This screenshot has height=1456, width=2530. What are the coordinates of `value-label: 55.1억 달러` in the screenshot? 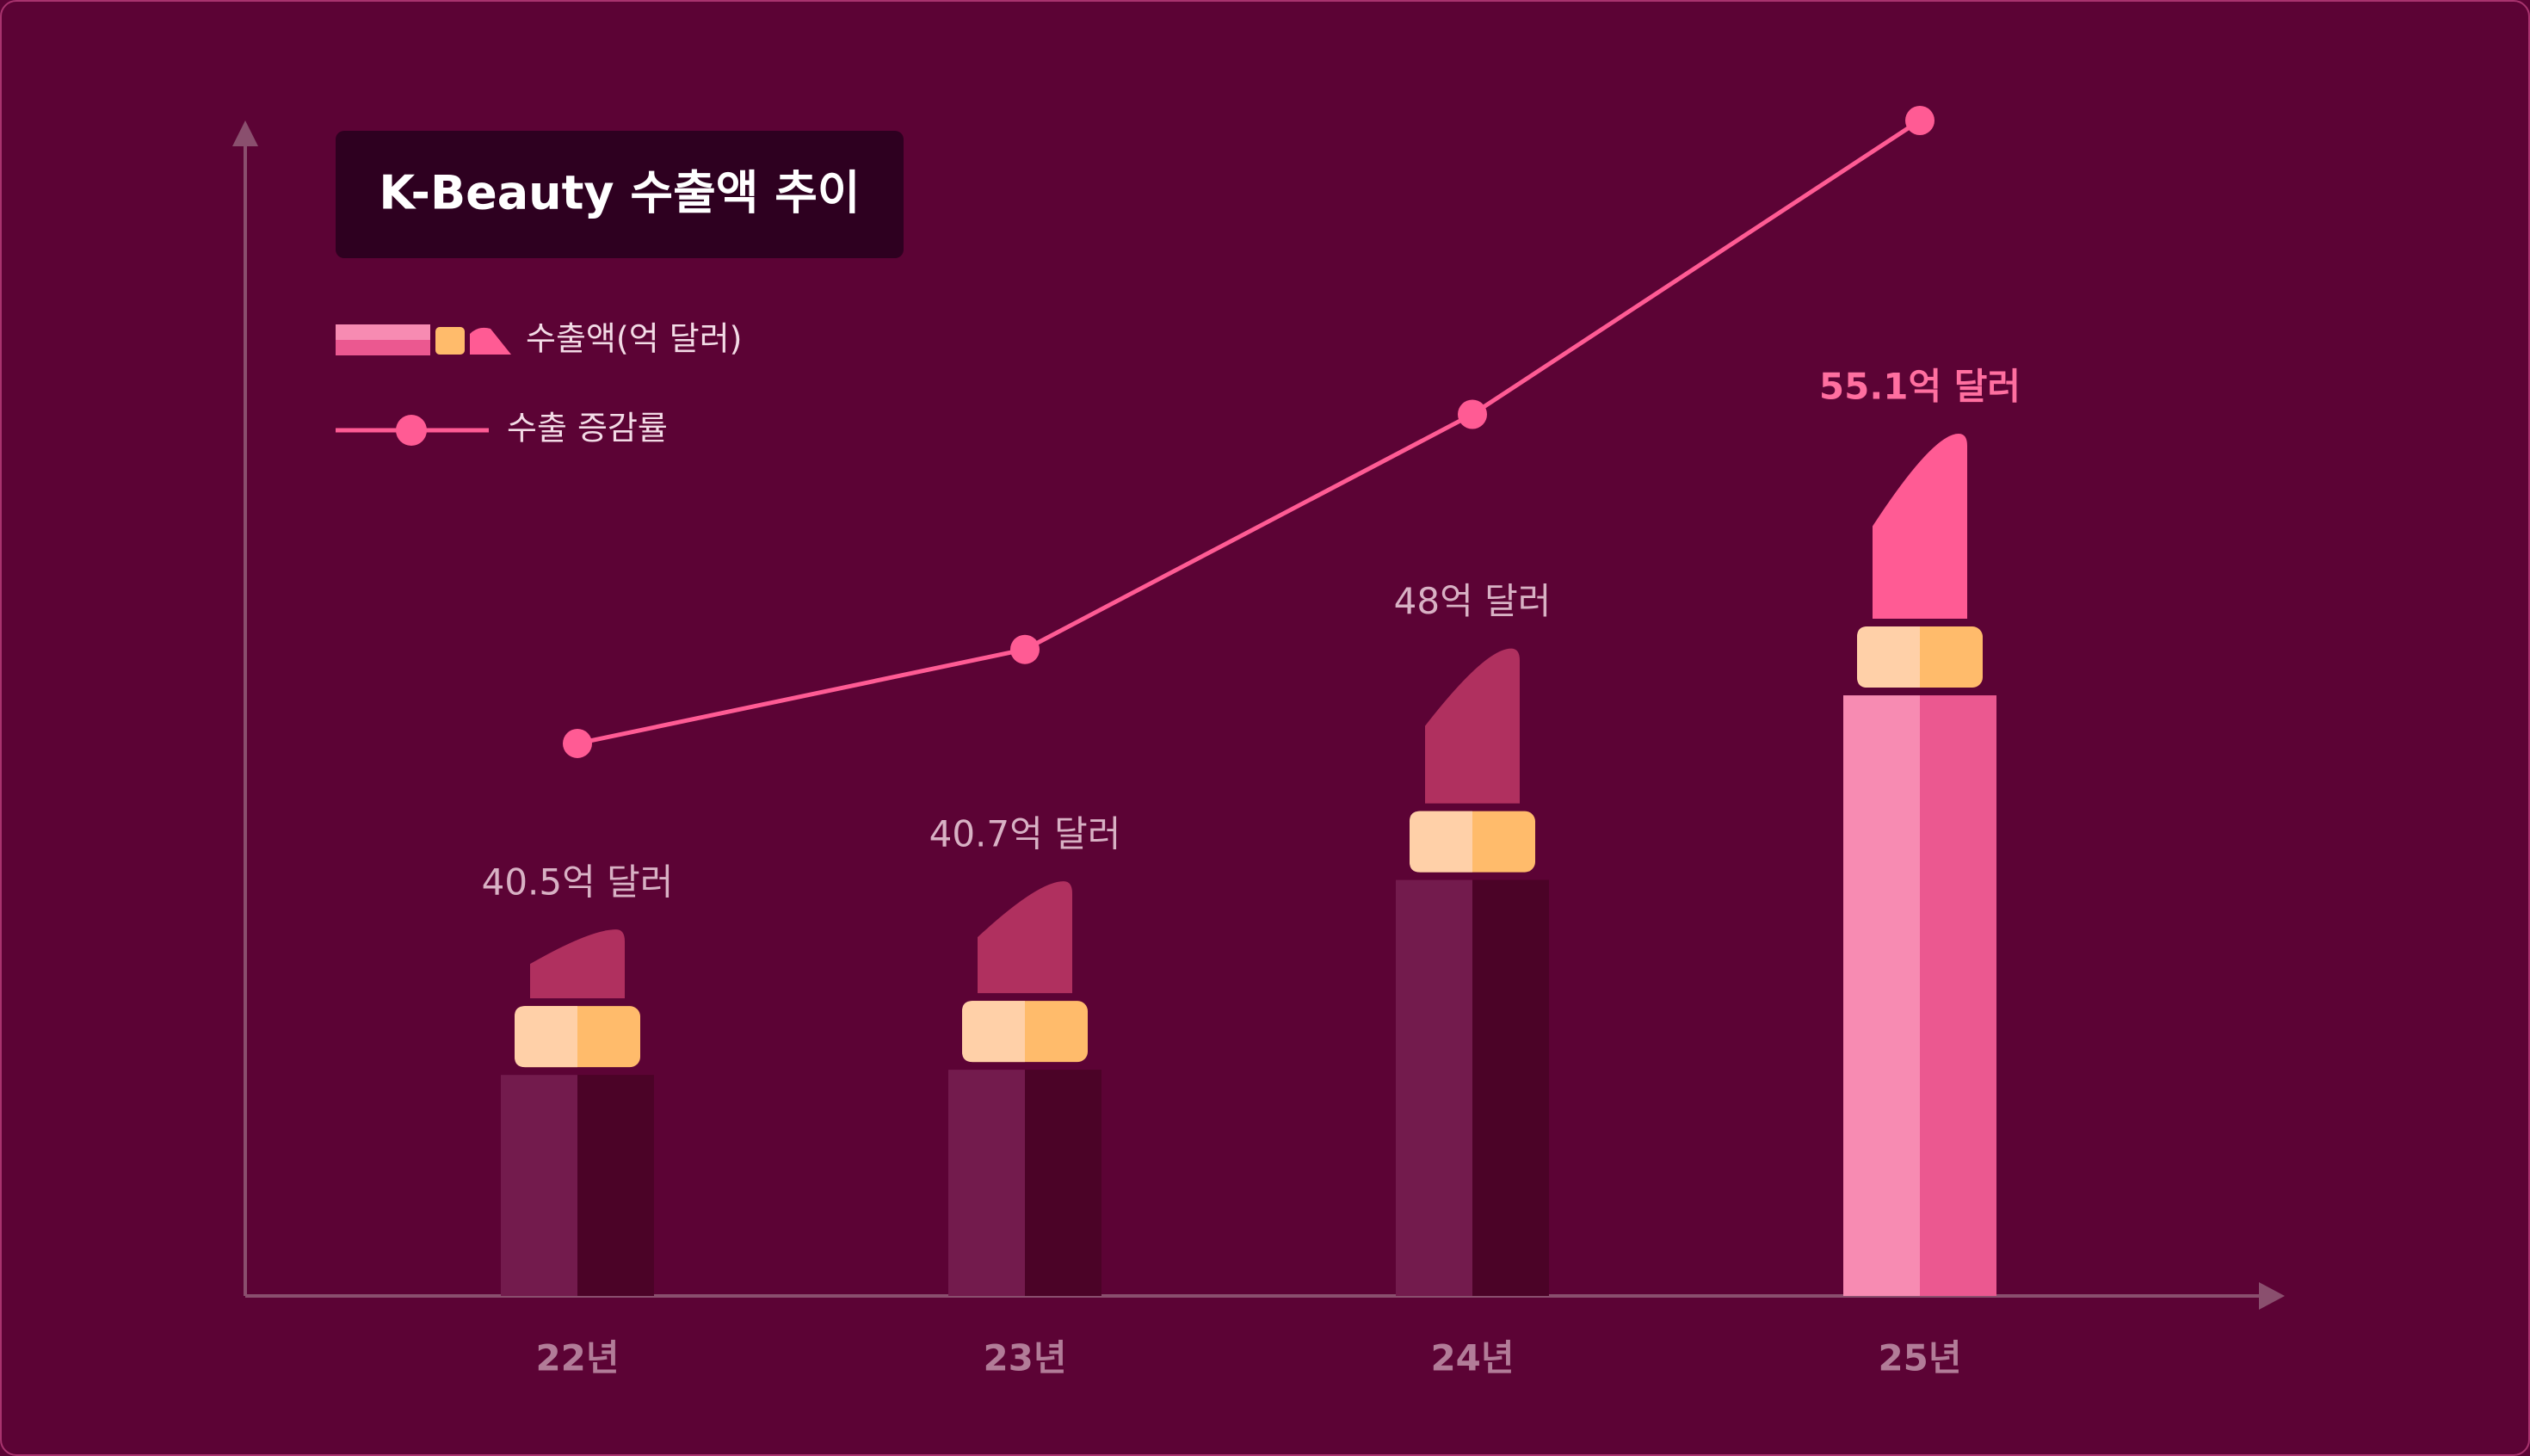 It's located at (1920, 387).